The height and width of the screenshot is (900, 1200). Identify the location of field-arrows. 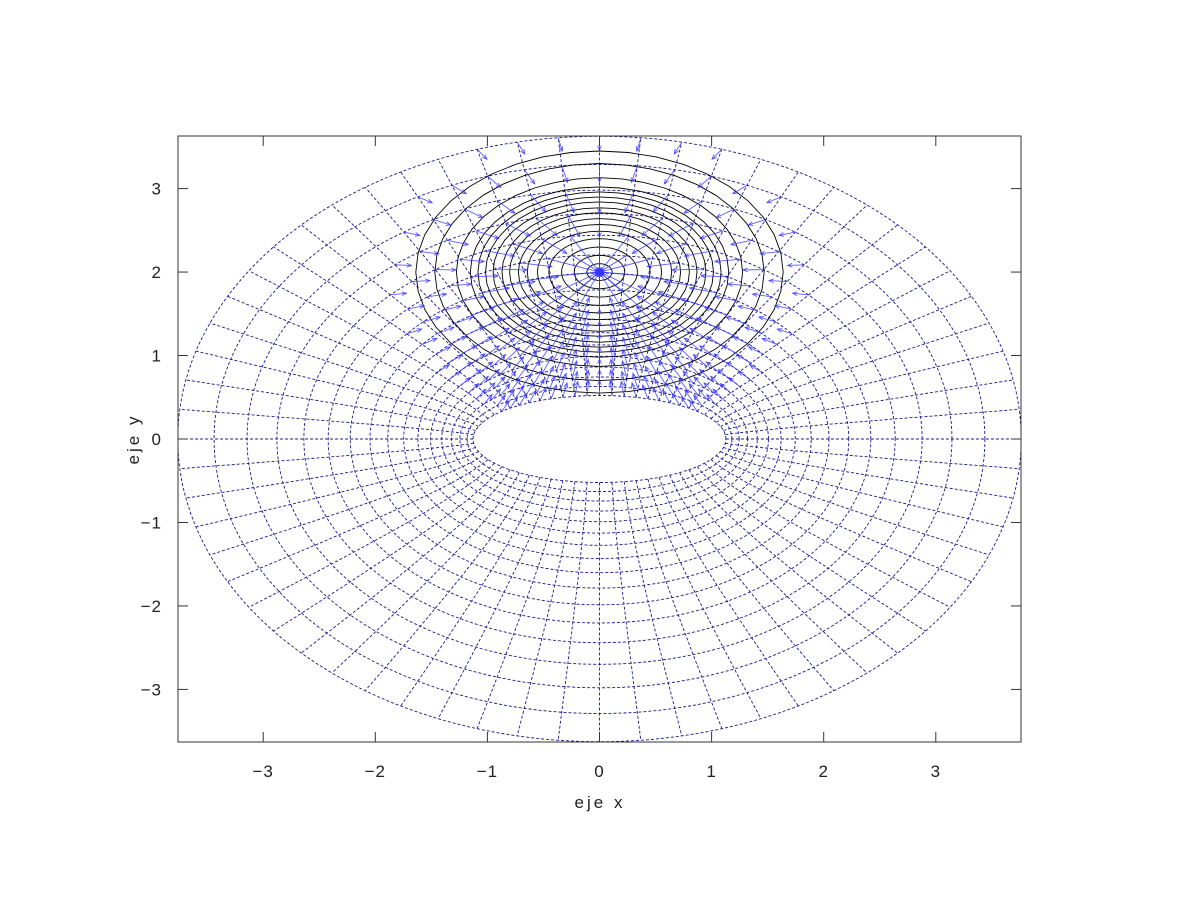
(599, 274).